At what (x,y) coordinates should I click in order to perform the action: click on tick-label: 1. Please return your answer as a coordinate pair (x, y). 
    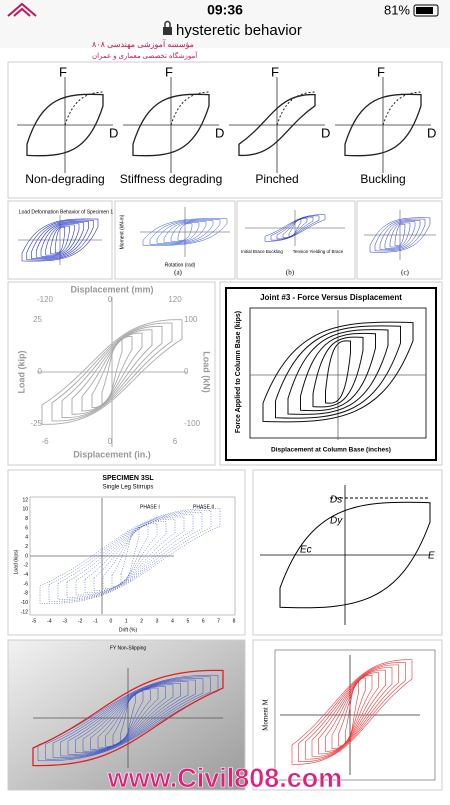
    Looking at the image, I should click on (126, 621).